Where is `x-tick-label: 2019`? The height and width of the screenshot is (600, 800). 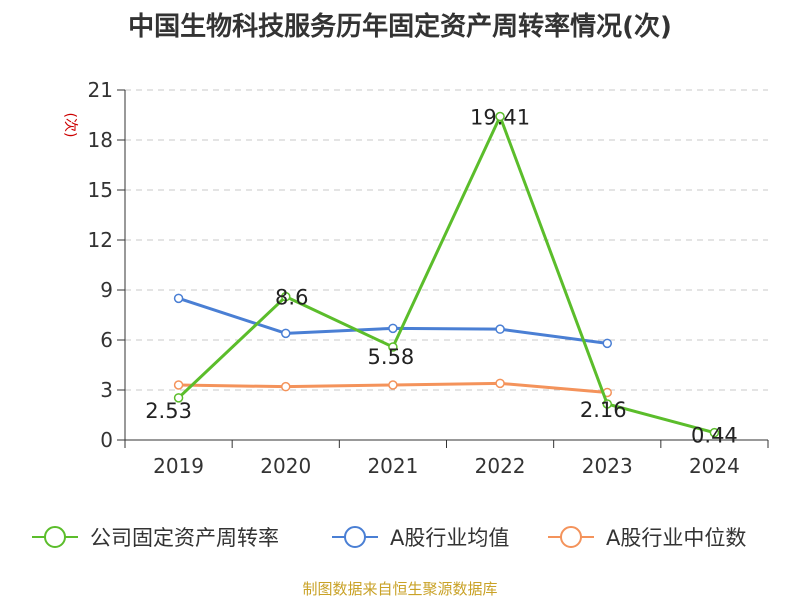 x-tick-label: 2019 is located at coordinates (178, 466).